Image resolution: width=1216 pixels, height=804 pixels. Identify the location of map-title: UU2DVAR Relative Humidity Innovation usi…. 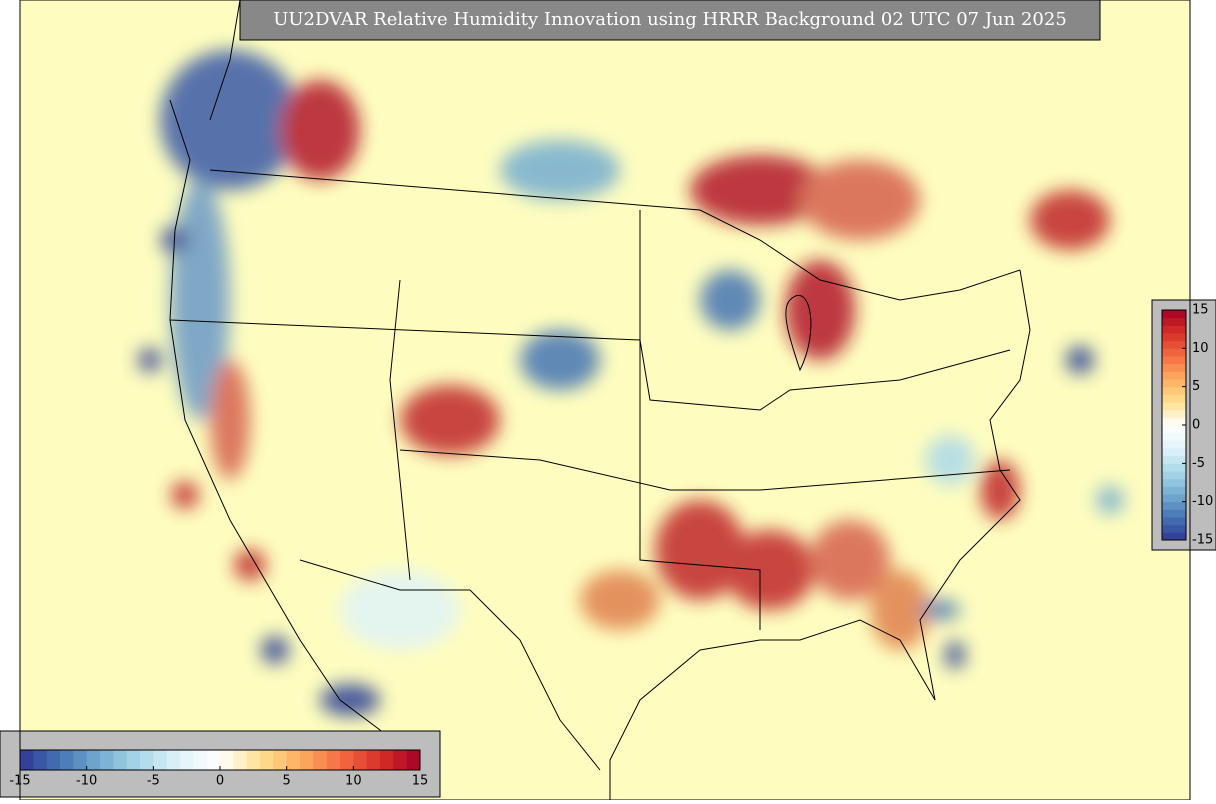
(670, 19).